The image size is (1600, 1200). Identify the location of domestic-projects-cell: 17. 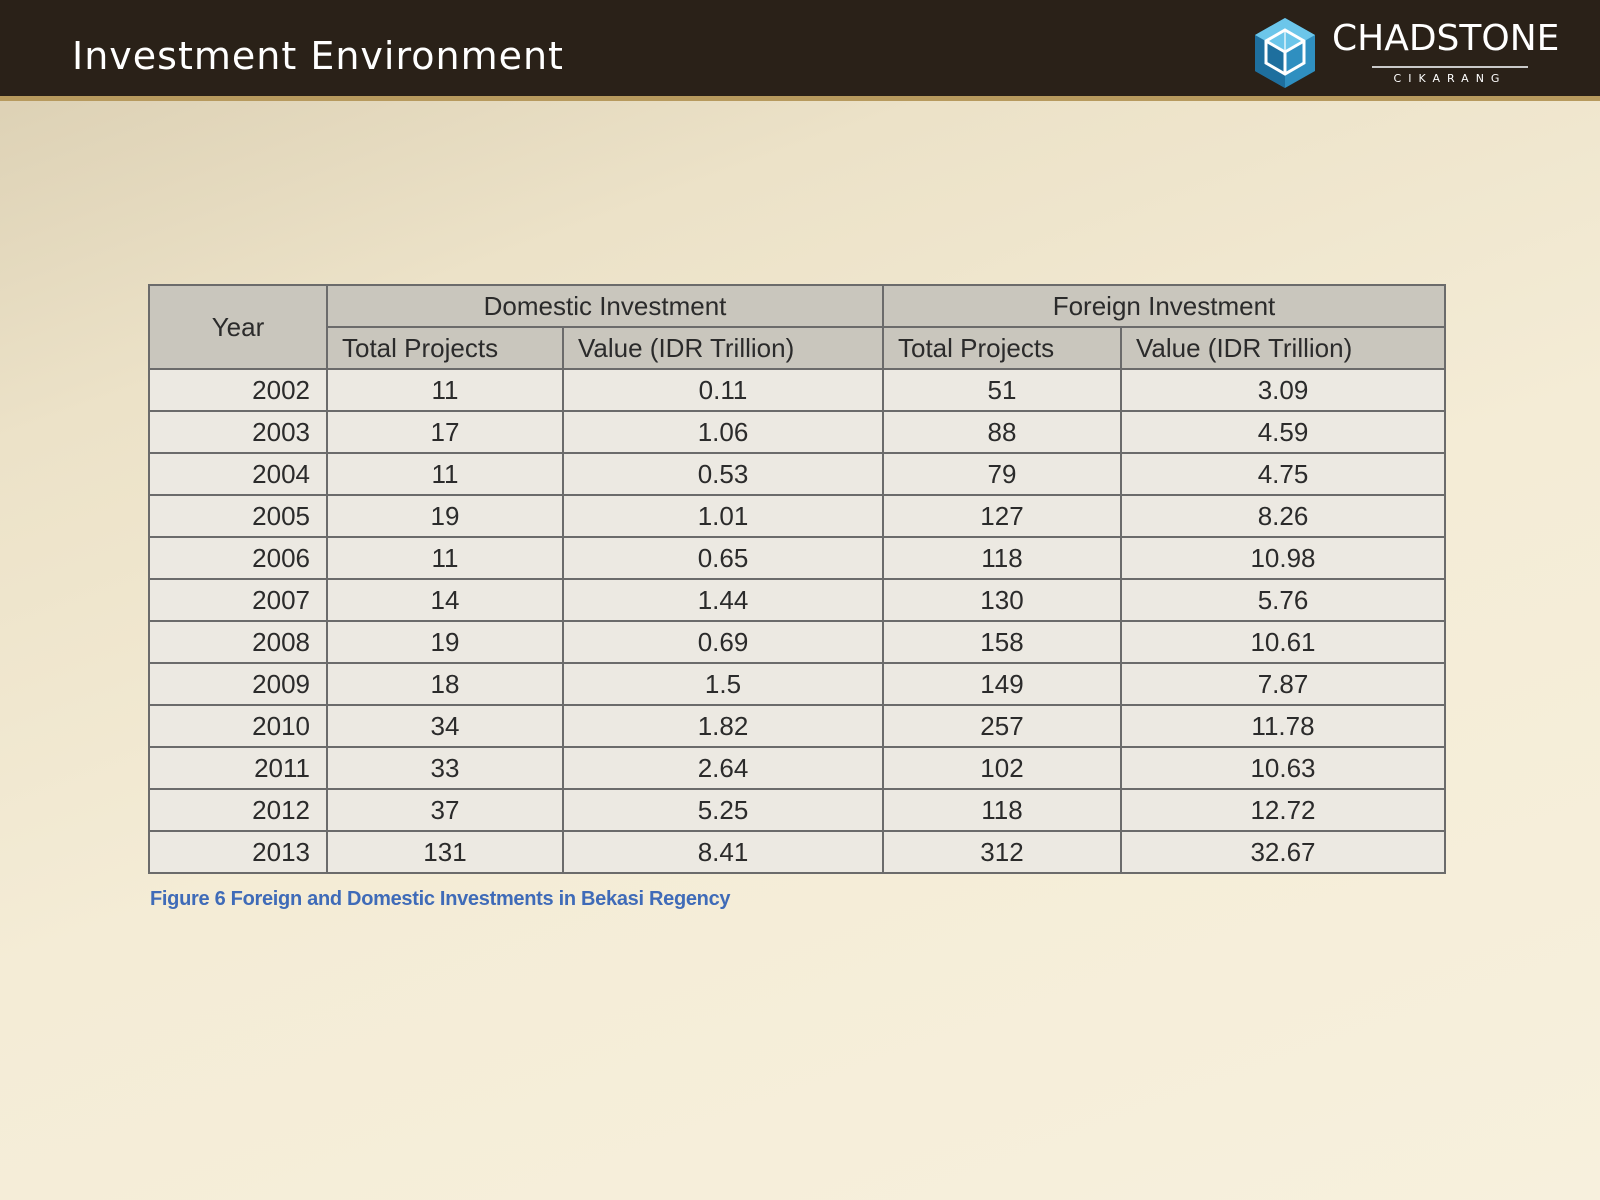
(445, 432).